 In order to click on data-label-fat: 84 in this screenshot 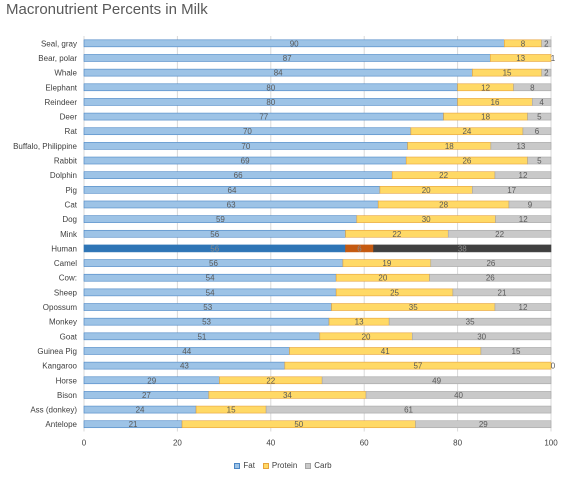, I will do `click(278, 73)`.